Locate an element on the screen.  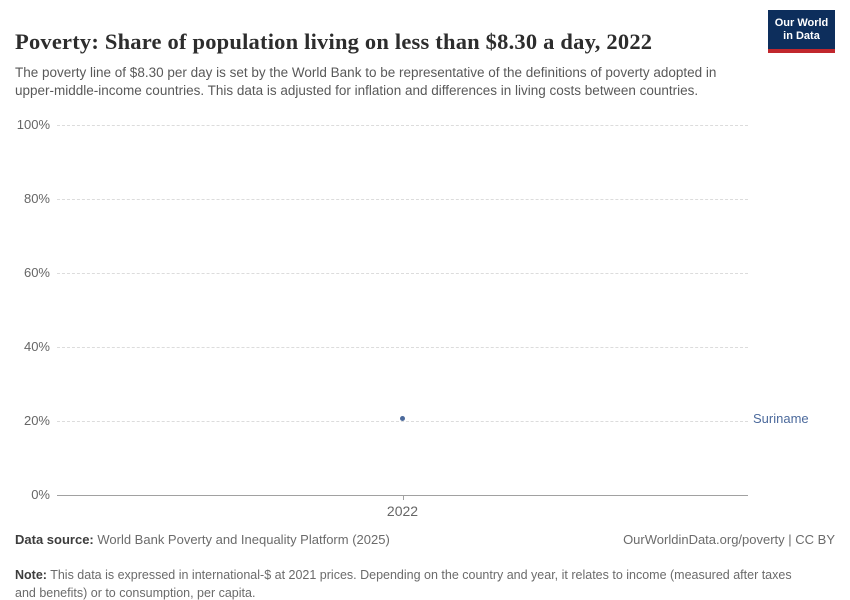
owid-logo-line1: Our World is located at coordinates (801, 22).